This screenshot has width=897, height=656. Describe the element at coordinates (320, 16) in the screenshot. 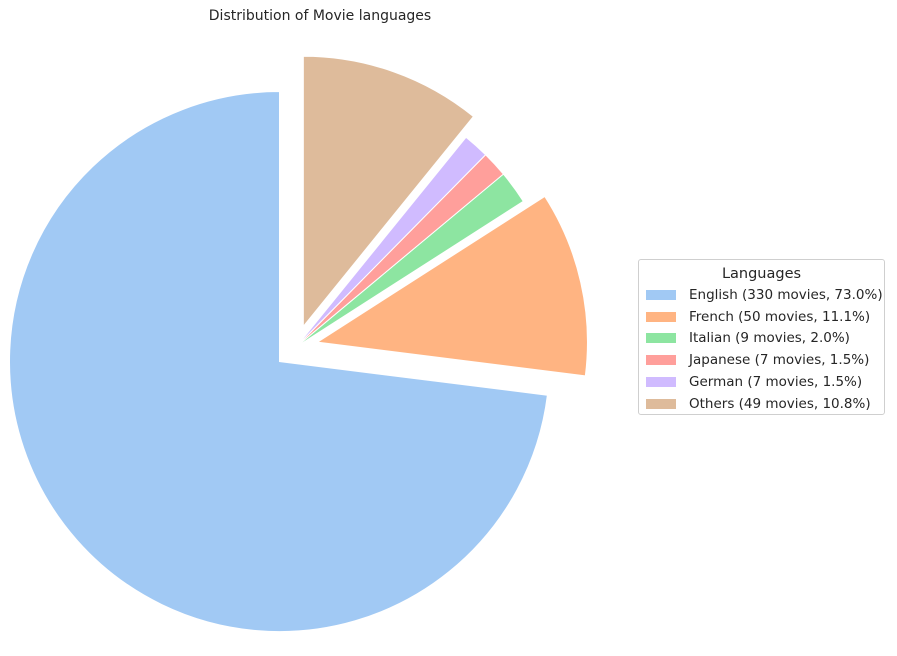

I see `chart-title: Distribution of Movie languages` at that location.